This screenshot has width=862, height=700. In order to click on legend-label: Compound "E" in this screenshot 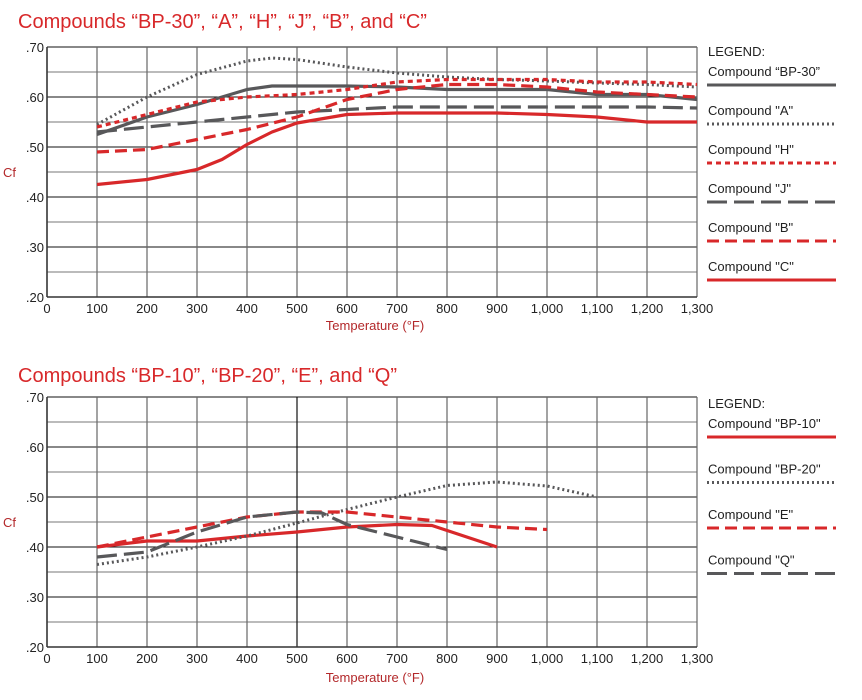, I will do `click(750, 514)`.